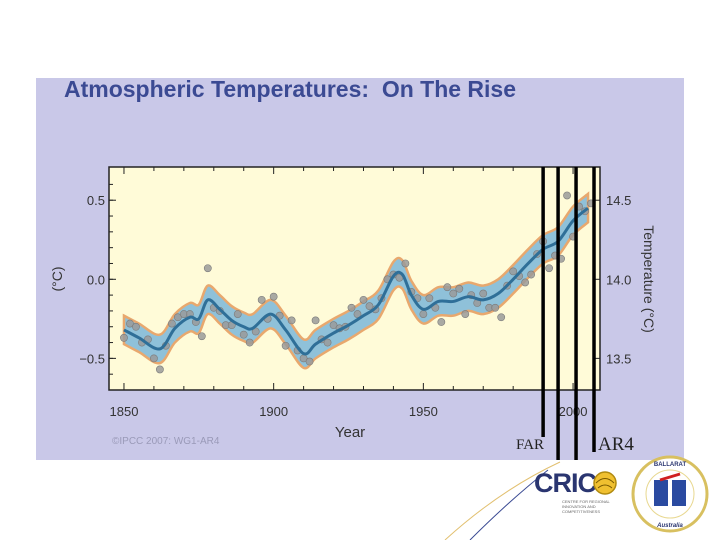 Image resolution: width=720 pixels, height=540 pixels. What do you see at coordinates (290, 89) in the screenshot?
I see `slide-title: Atmospheric Temperatures: On The Rise` at bounding box center [290, 89].